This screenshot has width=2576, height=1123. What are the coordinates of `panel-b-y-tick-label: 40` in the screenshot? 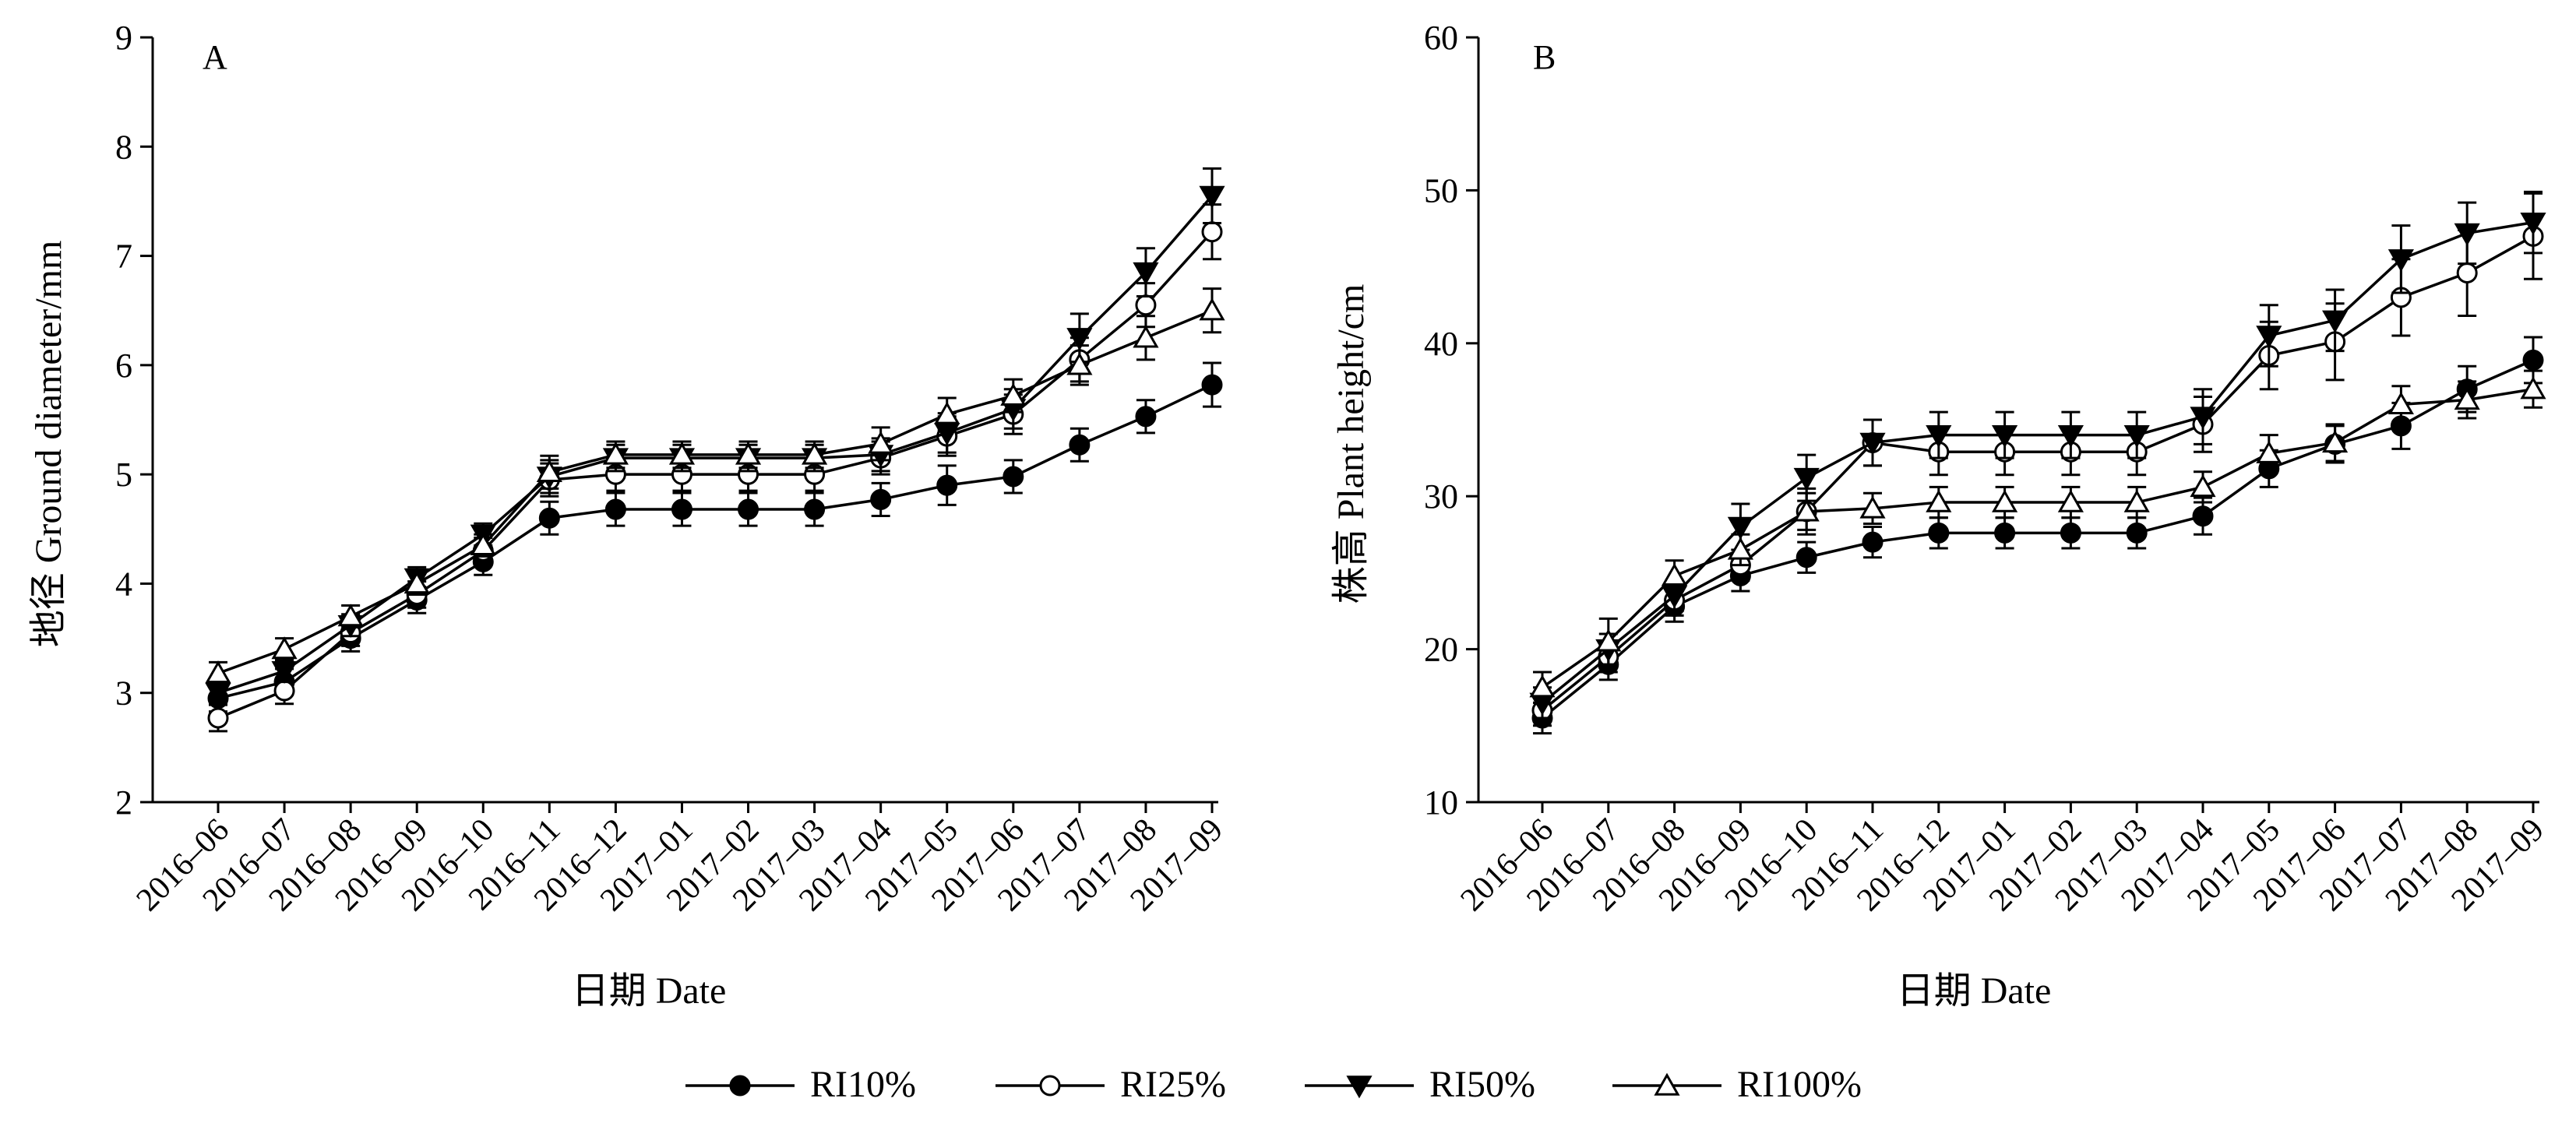 It's located at (1441, 344).